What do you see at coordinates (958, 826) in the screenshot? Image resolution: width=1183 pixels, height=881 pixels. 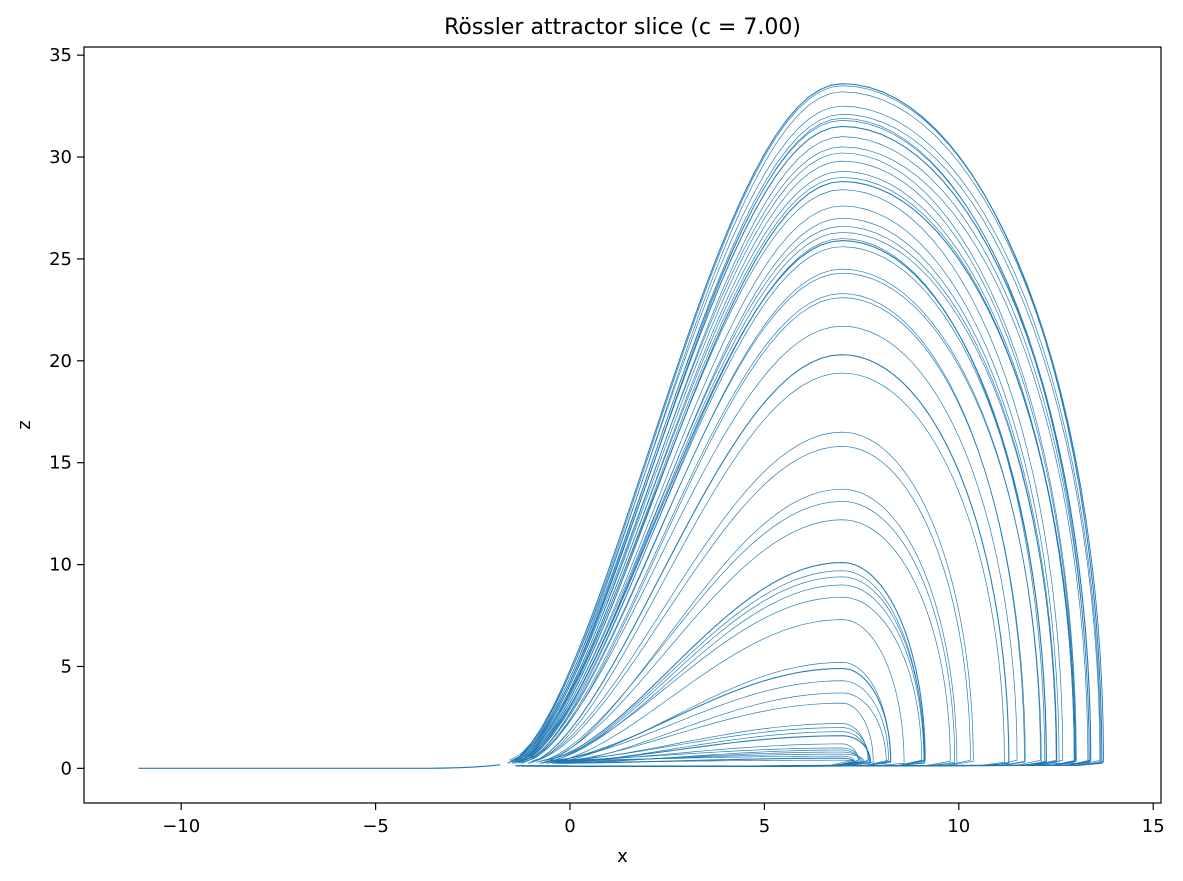 I see `x-tick-label: 10` at bounding box center [958, 826].